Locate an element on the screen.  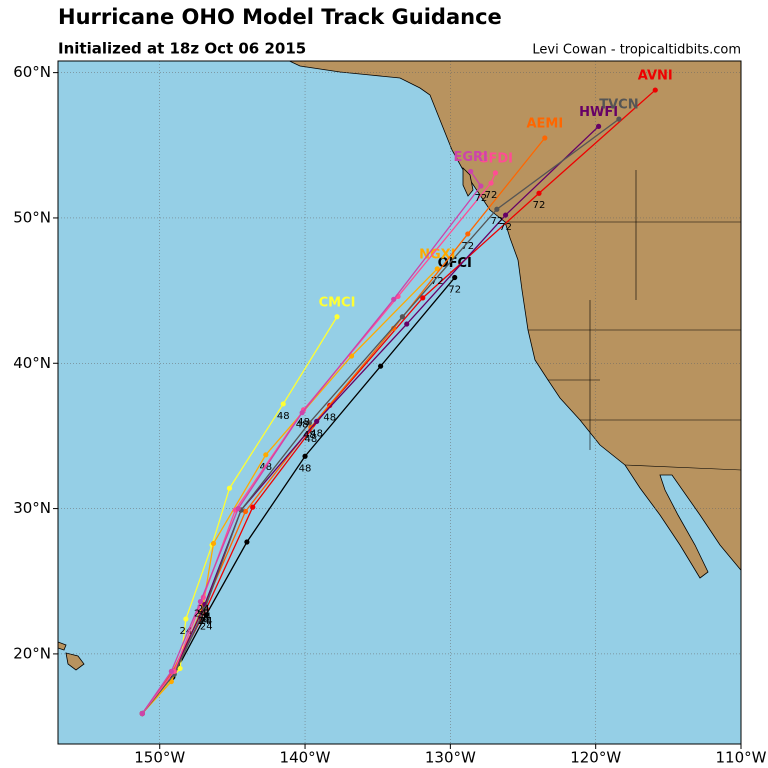
y-tick-label: 30°N is located at coordinates (32, 508).